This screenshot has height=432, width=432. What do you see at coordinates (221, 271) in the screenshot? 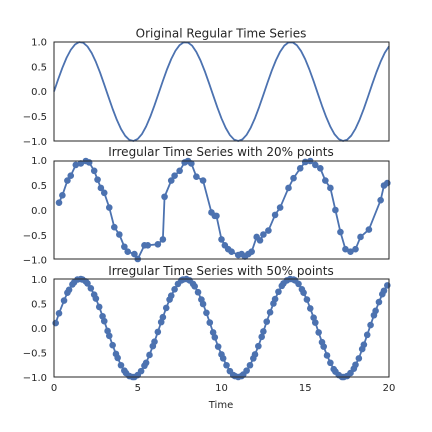
I see `panel-title: Irregular Time Series with 50% points` at bounding box center [221, 271].